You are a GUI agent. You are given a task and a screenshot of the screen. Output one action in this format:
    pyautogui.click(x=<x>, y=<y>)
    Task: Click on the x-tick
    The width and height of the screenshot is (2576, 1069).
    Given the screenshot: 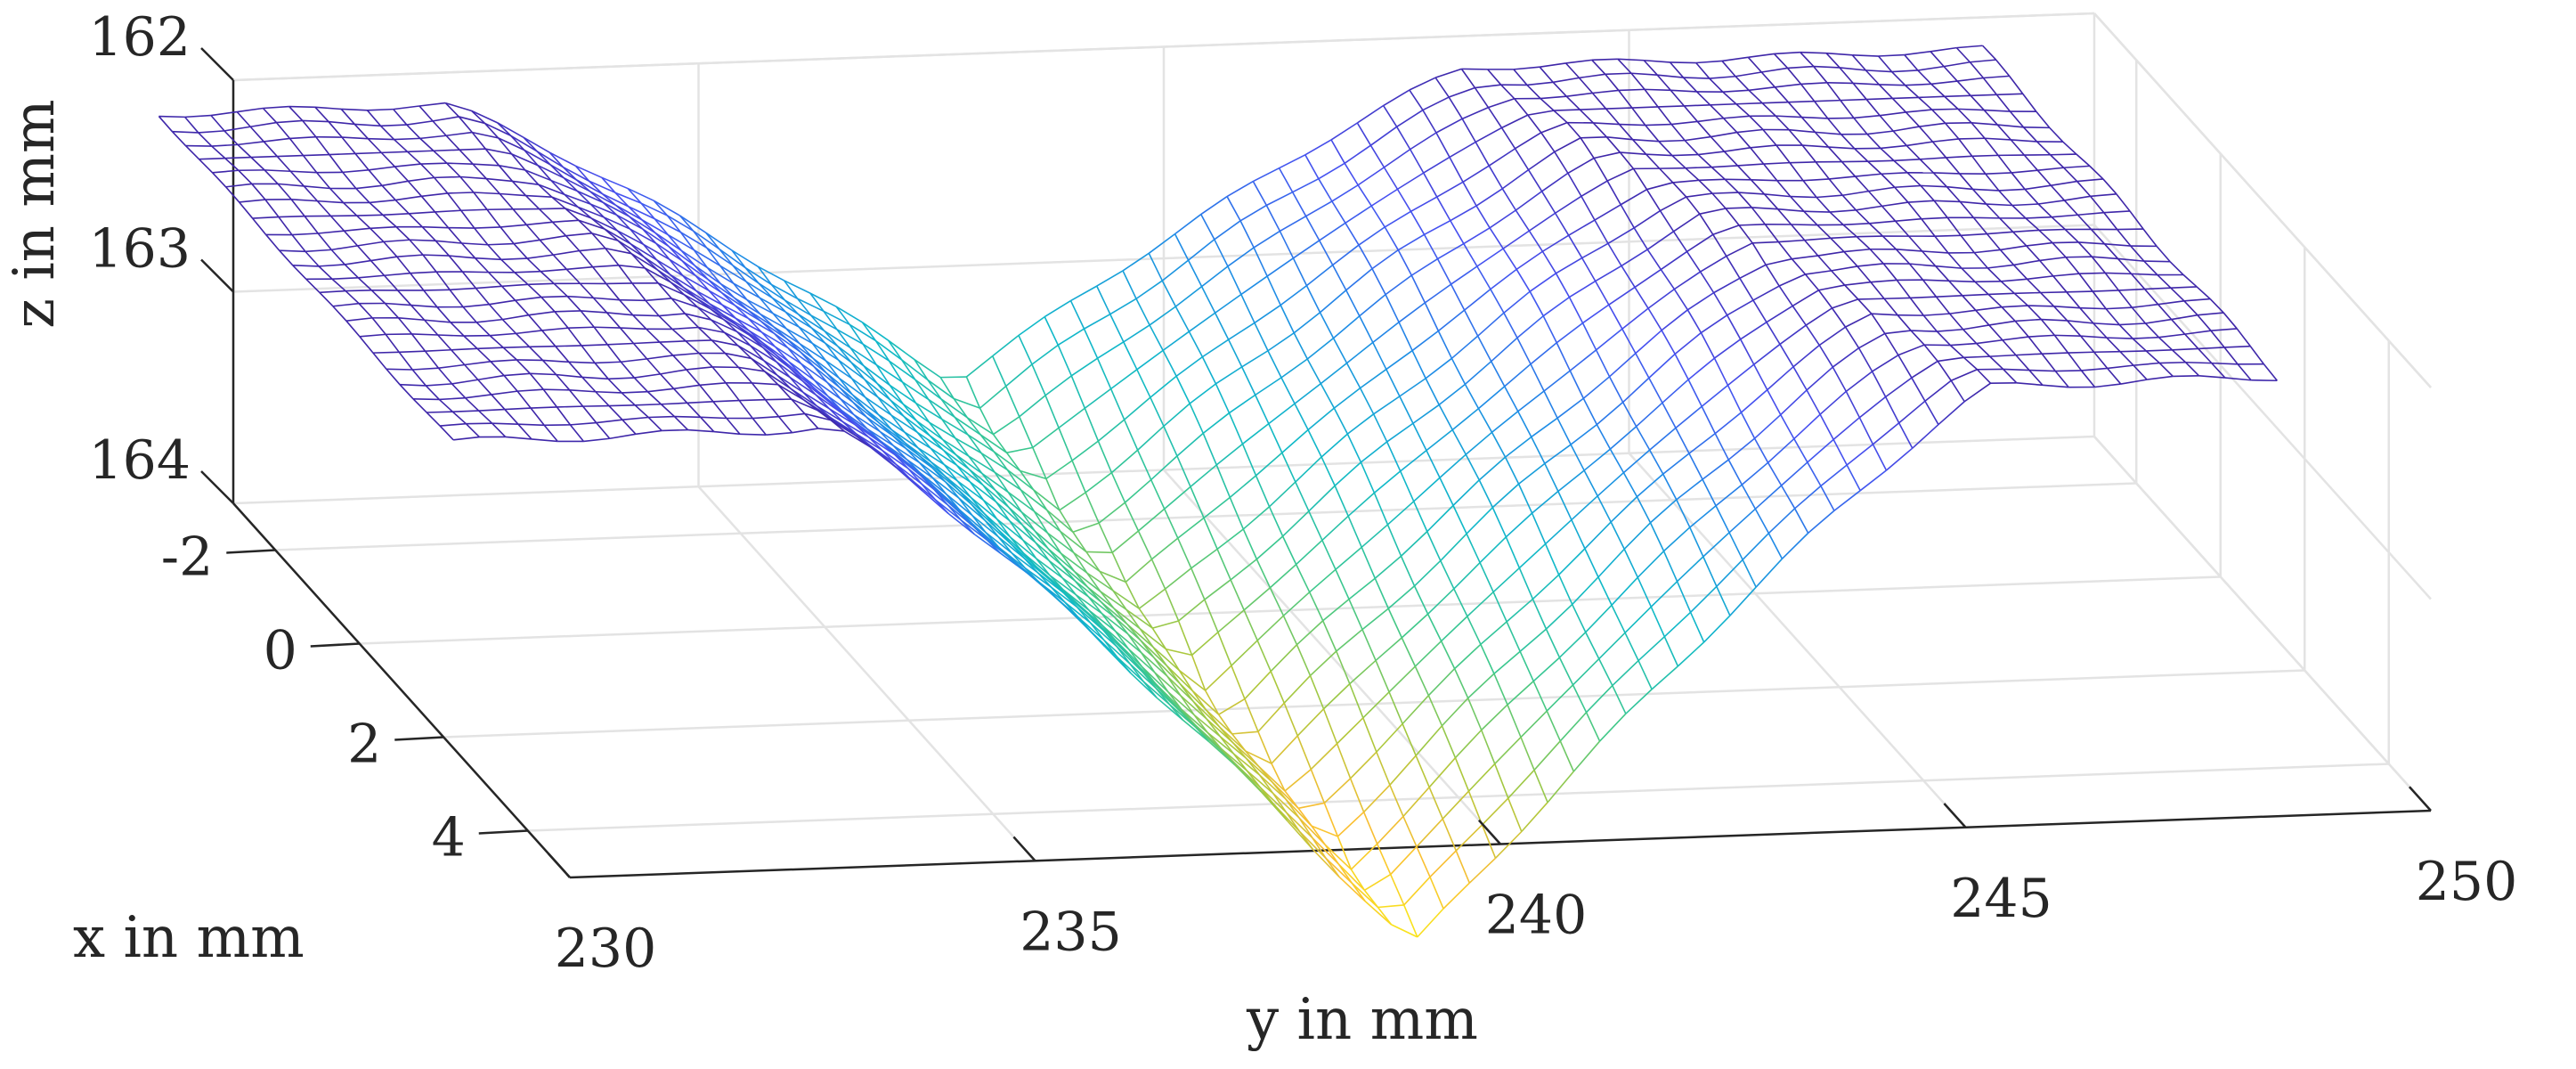 What is the action you would take?
    pyautogui.click(x=251, y=551)
    